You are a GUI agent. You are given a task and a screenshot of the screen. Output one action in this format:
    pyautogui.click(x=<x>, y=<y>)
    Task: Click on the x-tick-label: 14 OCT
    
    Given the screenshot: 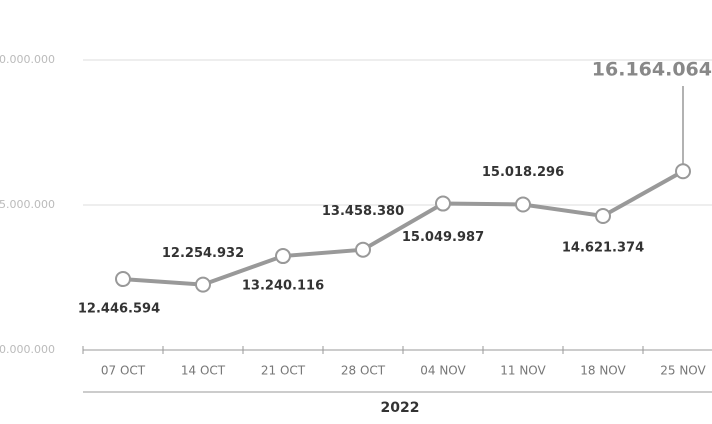 What is the action you would take?
    pyautogui.click(x=203, y=371)
    